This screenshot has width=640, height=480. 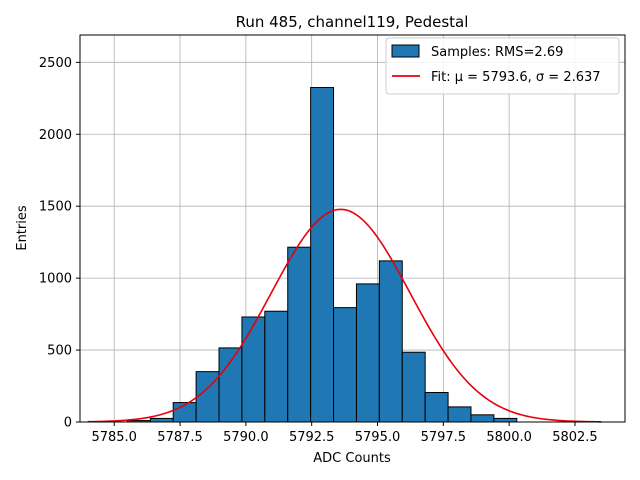 I want to click on x-axis-label: ADC Counts, so click(x=352, y=458).